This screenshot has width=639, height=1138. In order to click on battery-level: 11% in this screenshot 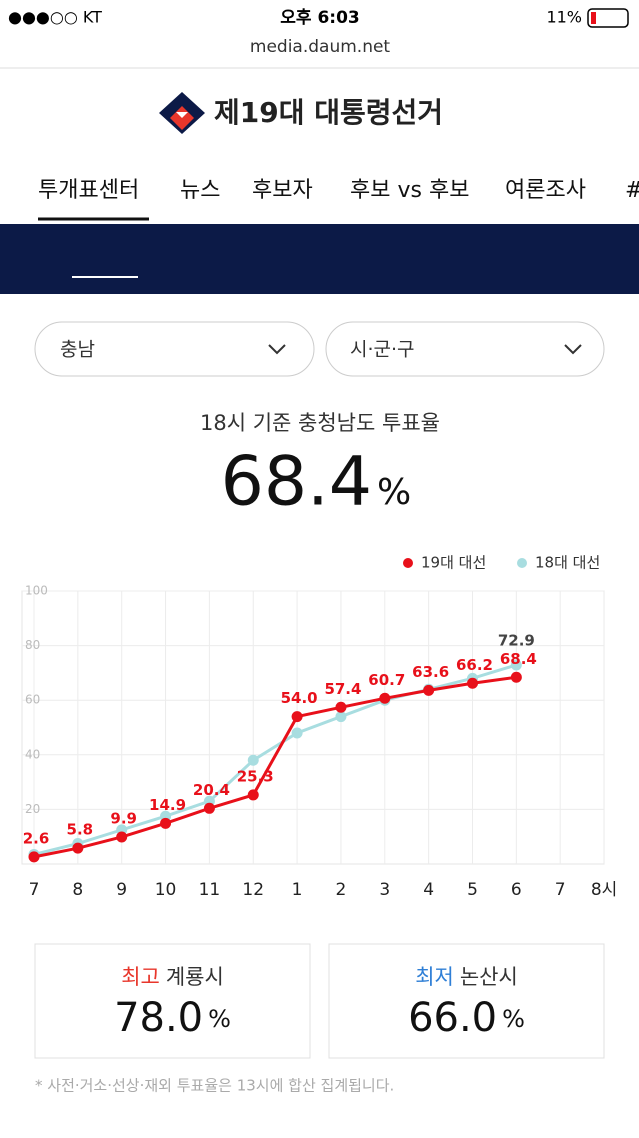, I will do `click(564, 17)`.